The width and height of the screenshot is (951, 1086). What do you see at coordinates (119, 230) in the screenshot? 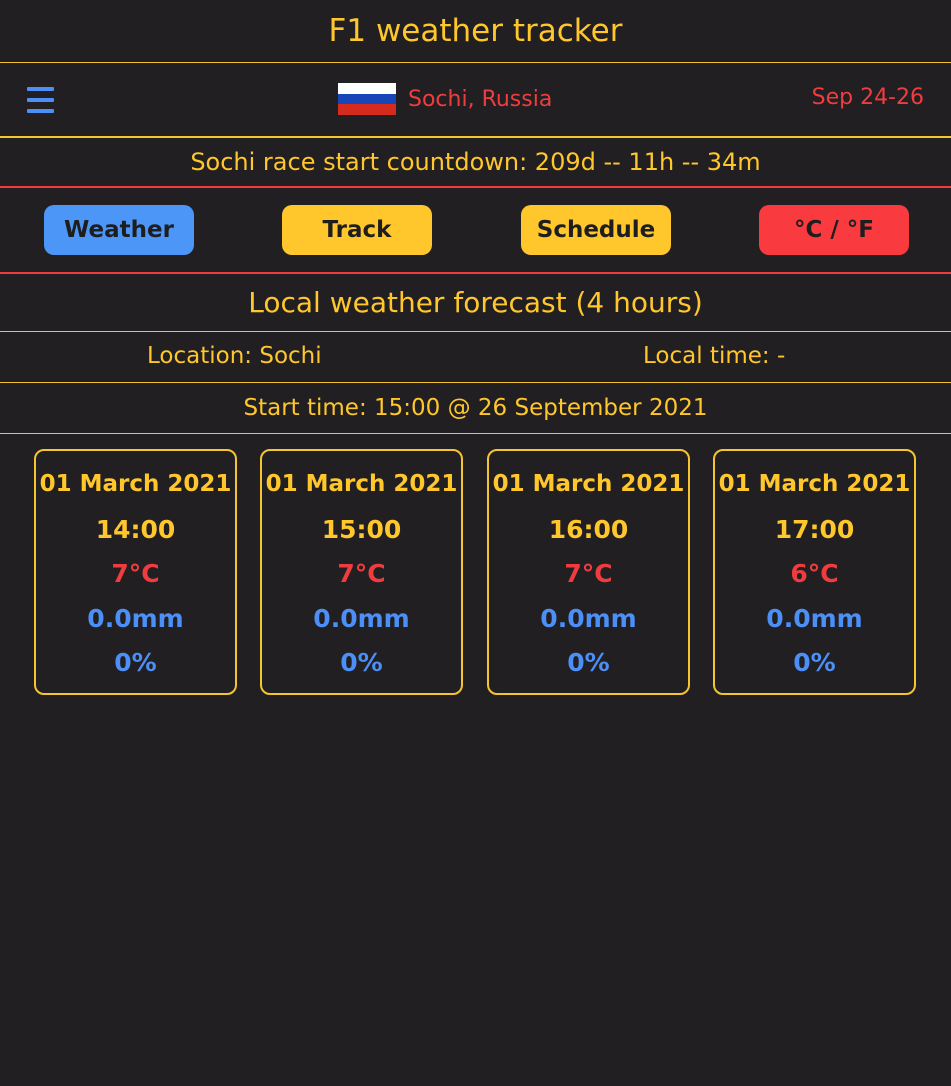
I see `tab-weather: Weather` at bounding box center [119, 230].